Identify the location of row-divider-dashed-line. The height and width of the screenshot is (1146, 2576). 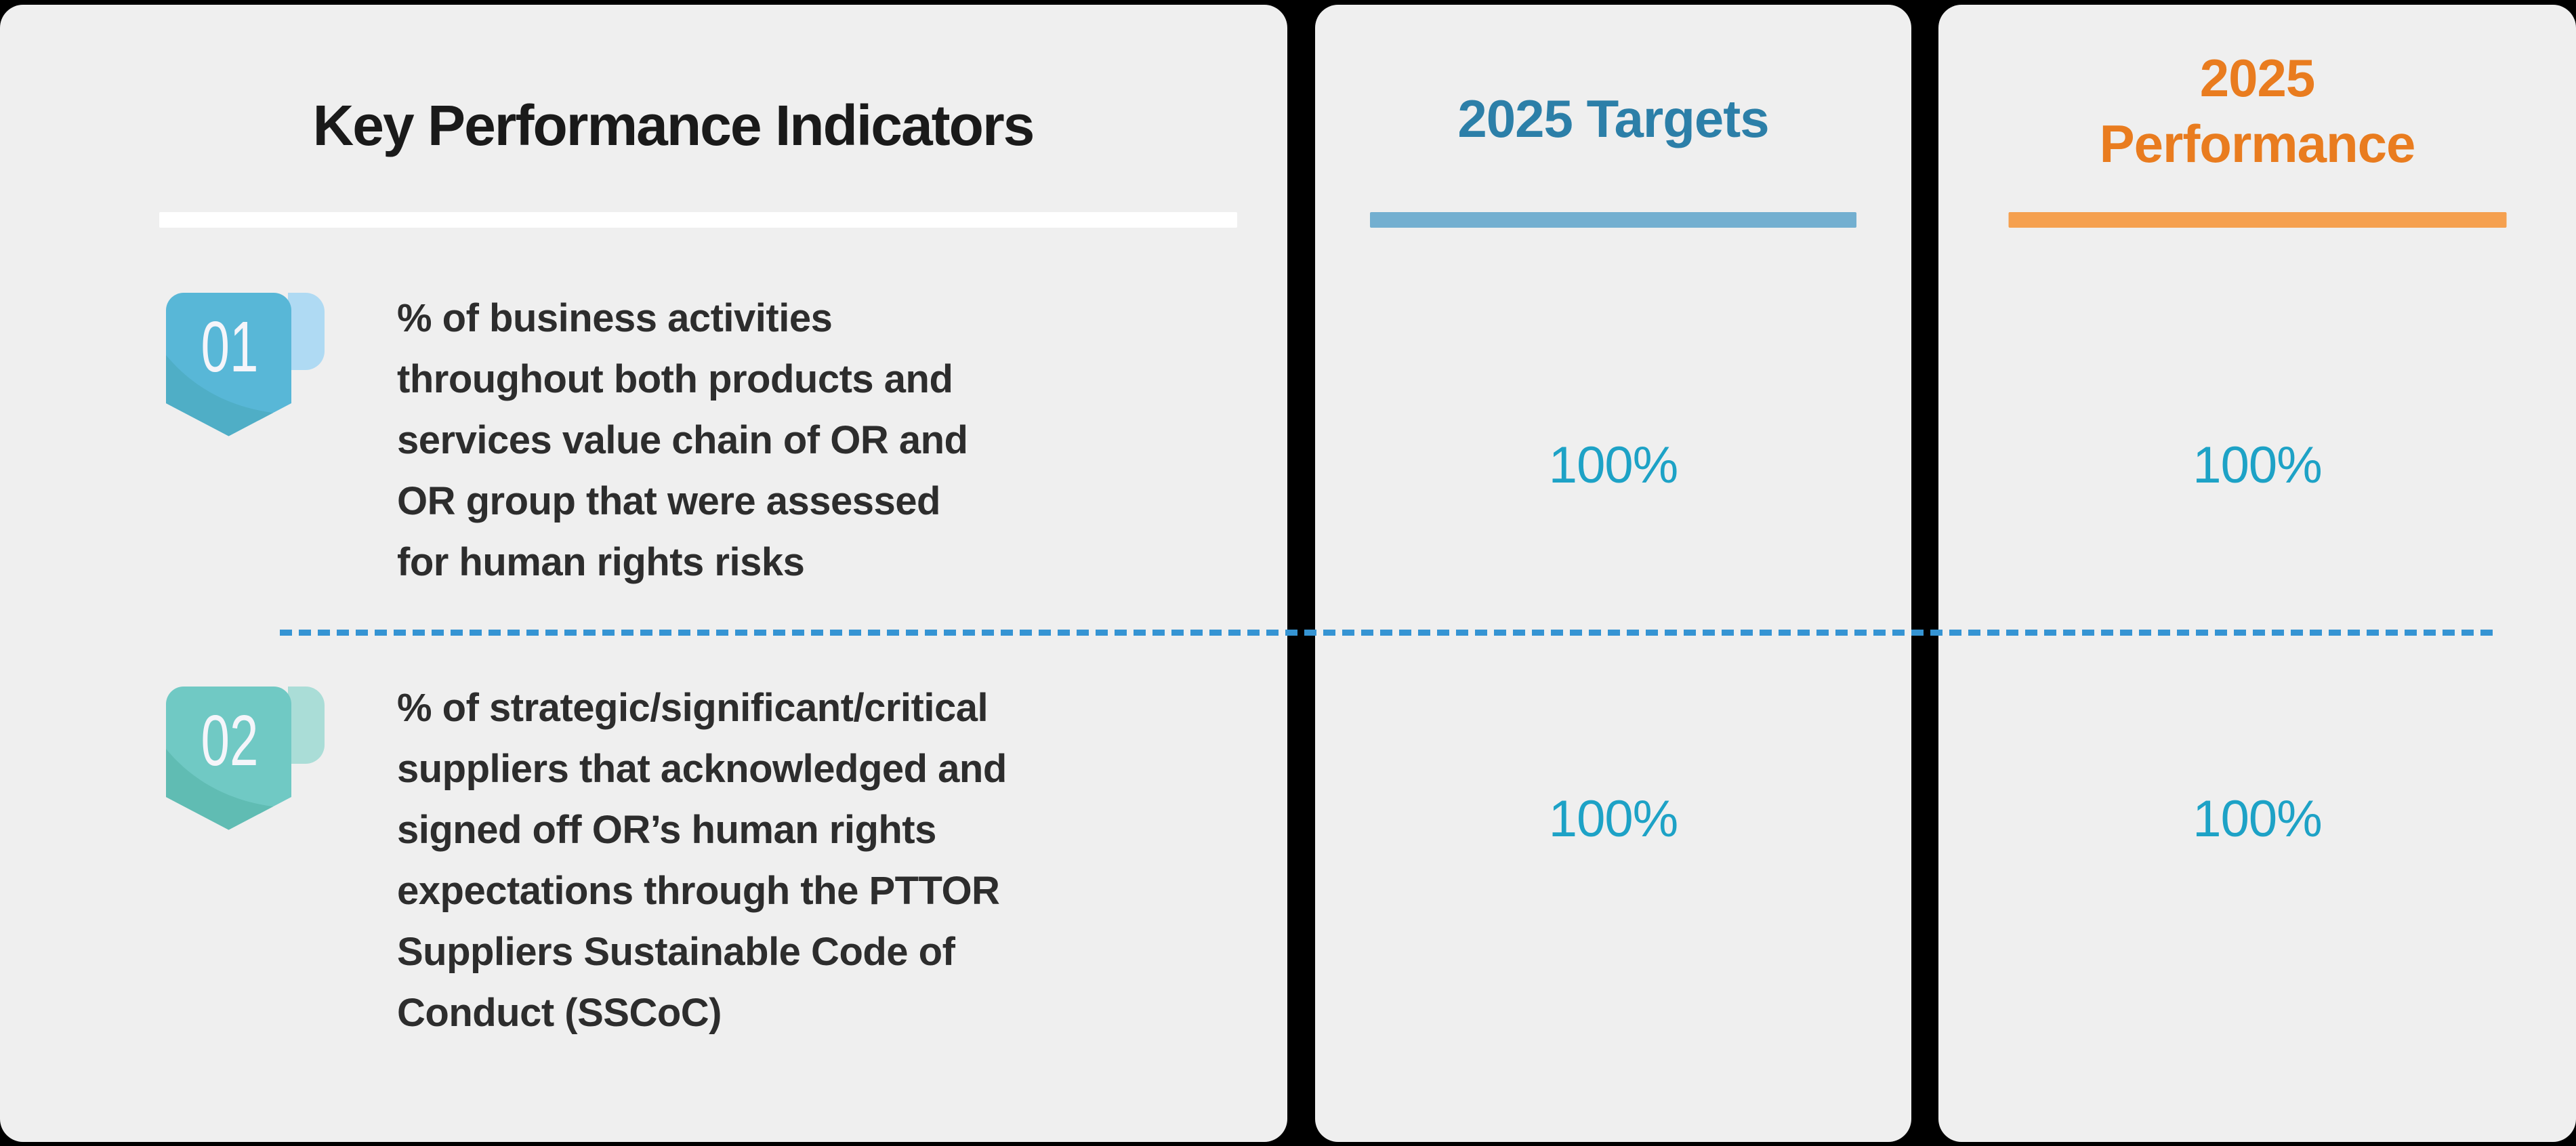
(1386, 633).